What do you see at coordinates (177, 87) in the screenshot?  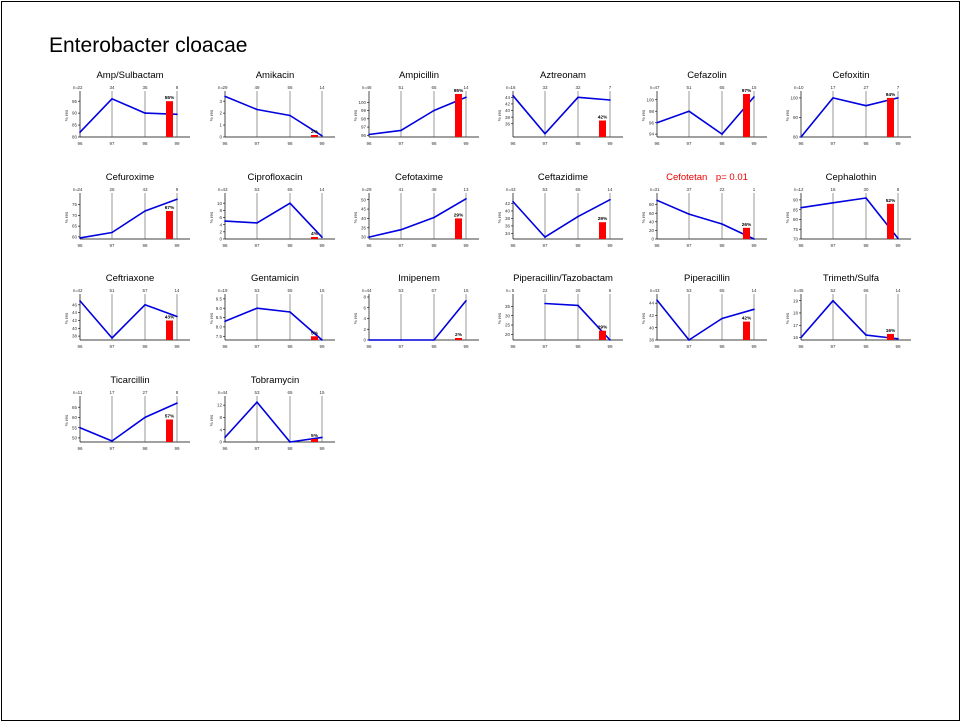 I see `n-label: 8` at bounding box center [177, 87].